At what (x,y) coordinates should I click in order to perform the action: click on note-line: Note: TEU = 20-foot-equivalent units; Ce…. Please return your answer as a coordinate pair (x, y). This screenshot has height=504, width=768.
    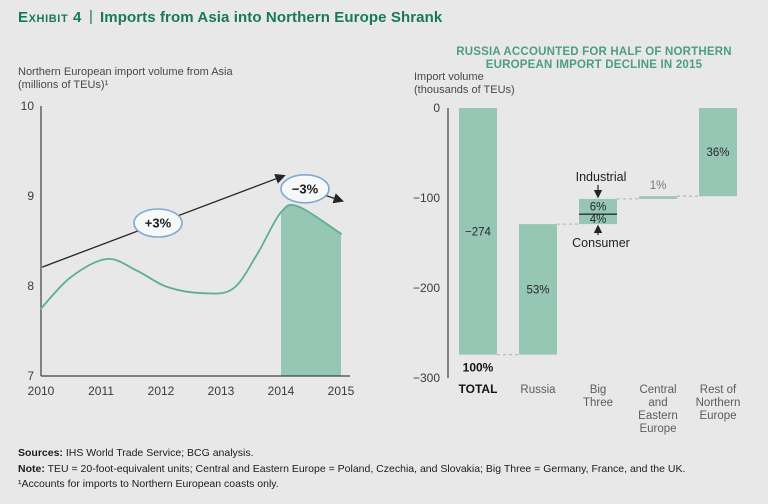
    Looking at the image, I should click on (386, 470).